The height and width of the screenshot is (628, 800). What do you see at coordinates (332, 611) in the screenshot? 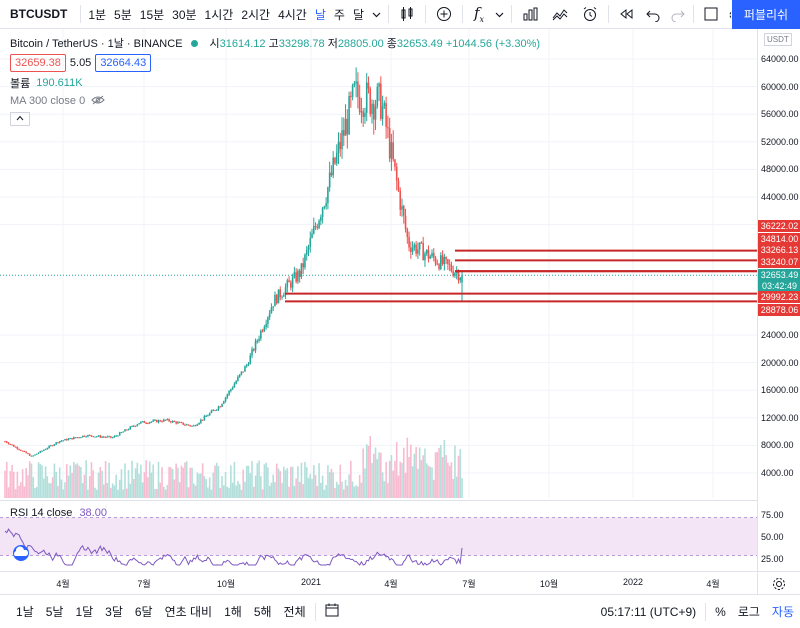
I see `goto-date-icon` at bounding box center [332, 611].